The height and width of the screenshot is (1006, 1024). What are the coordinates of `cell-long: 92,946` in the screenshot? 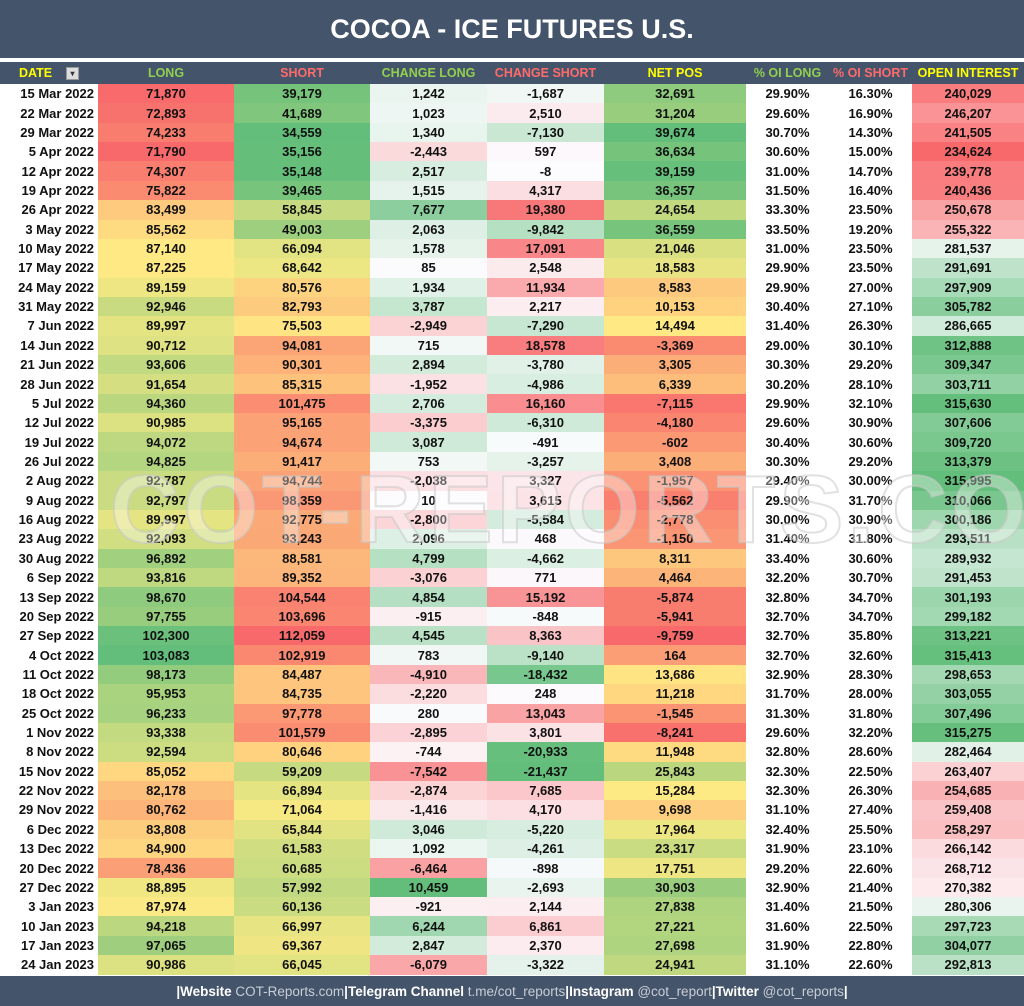 It's located at (166, 306).